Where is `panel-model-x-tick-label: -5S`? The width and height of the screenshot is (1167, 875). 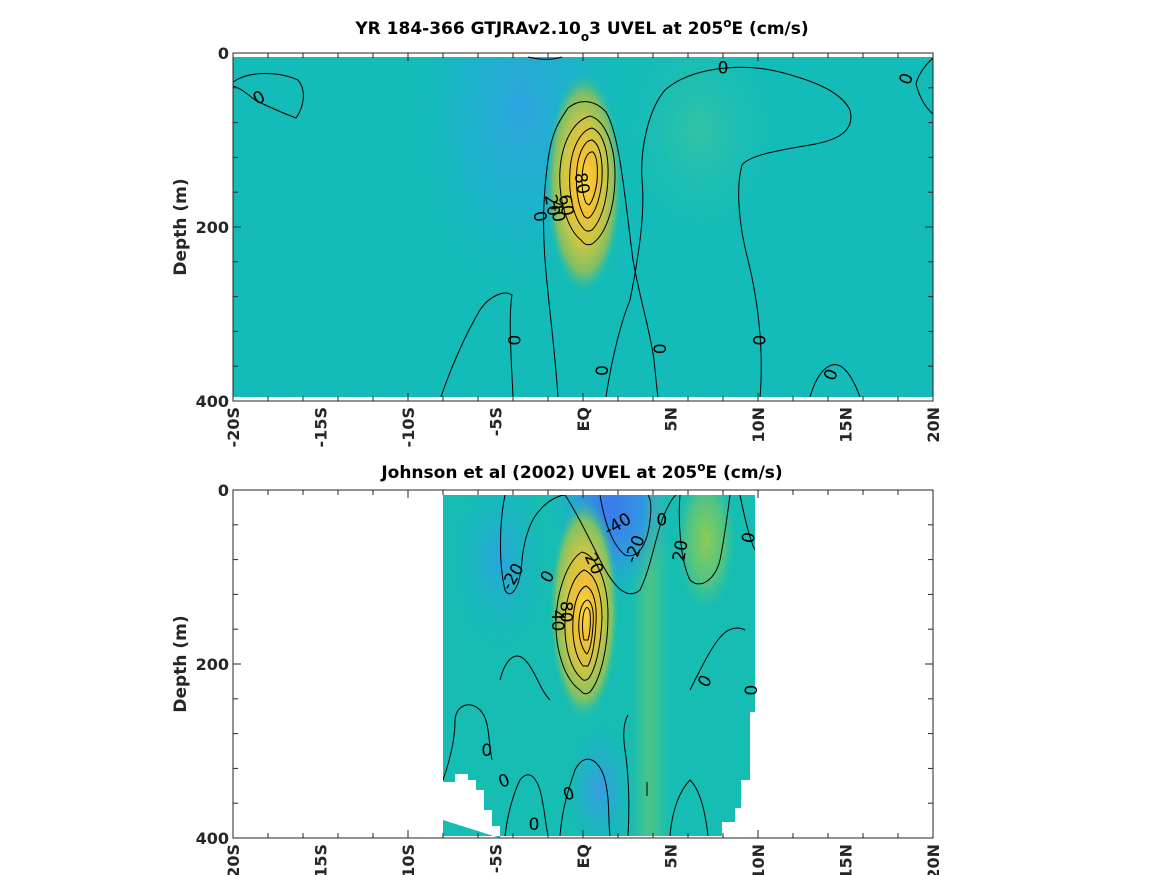 panel-model-x-tick-label: -5S is located at coordinates (496, 421).